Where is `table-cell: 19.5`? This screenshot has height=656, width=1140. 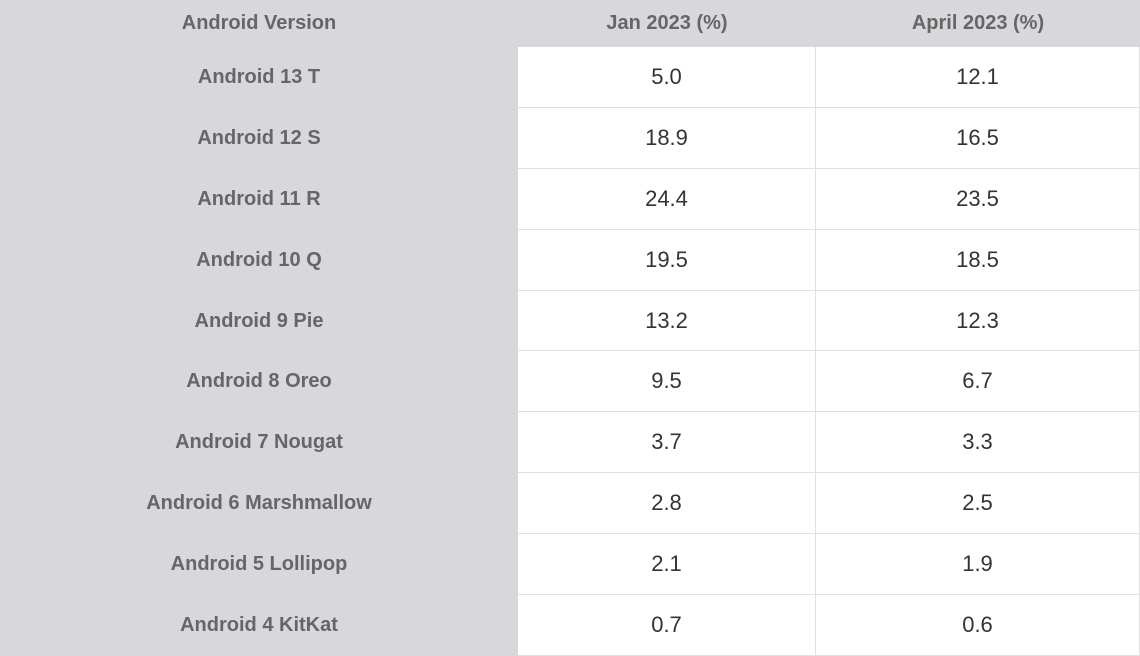 table-cell: 19.5 is located at coordinates (667, 260).